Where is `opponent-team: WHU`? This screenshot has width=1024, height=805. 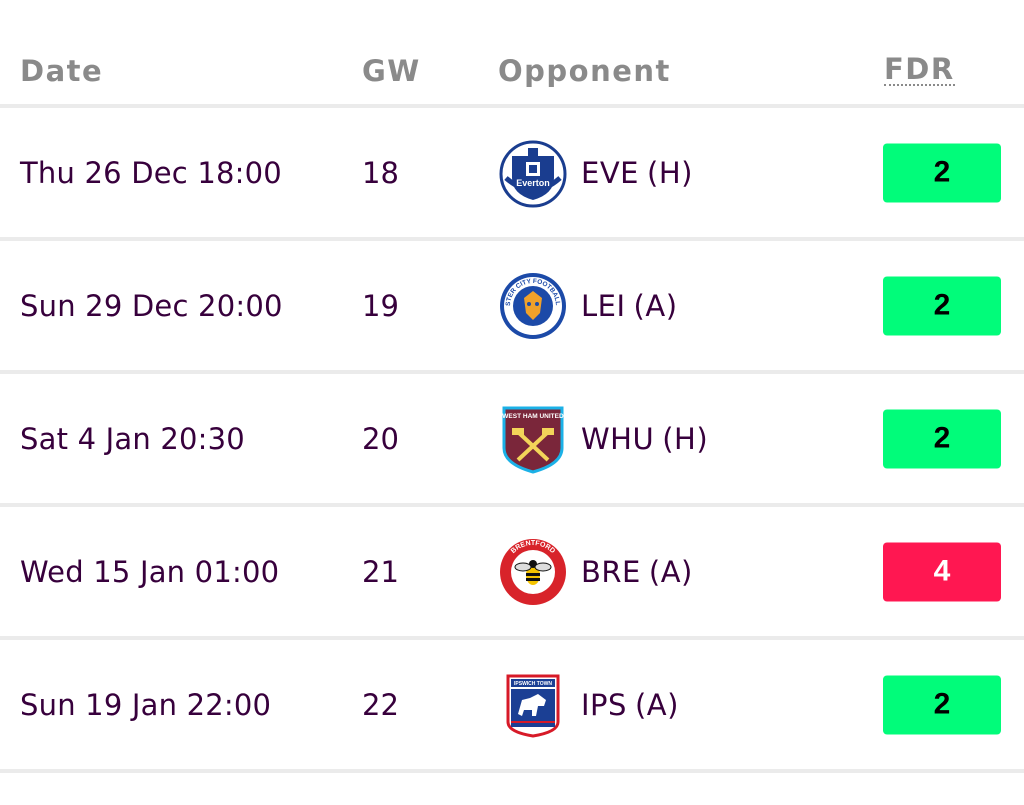 opponent-team: WHU is located at coordinates (618, 438).